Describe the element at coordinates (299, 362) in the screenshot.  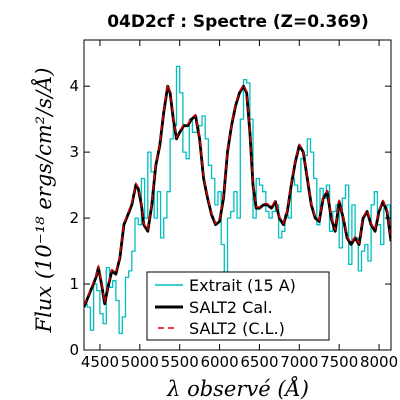
I see `x-tick-label: 7000` at that location.